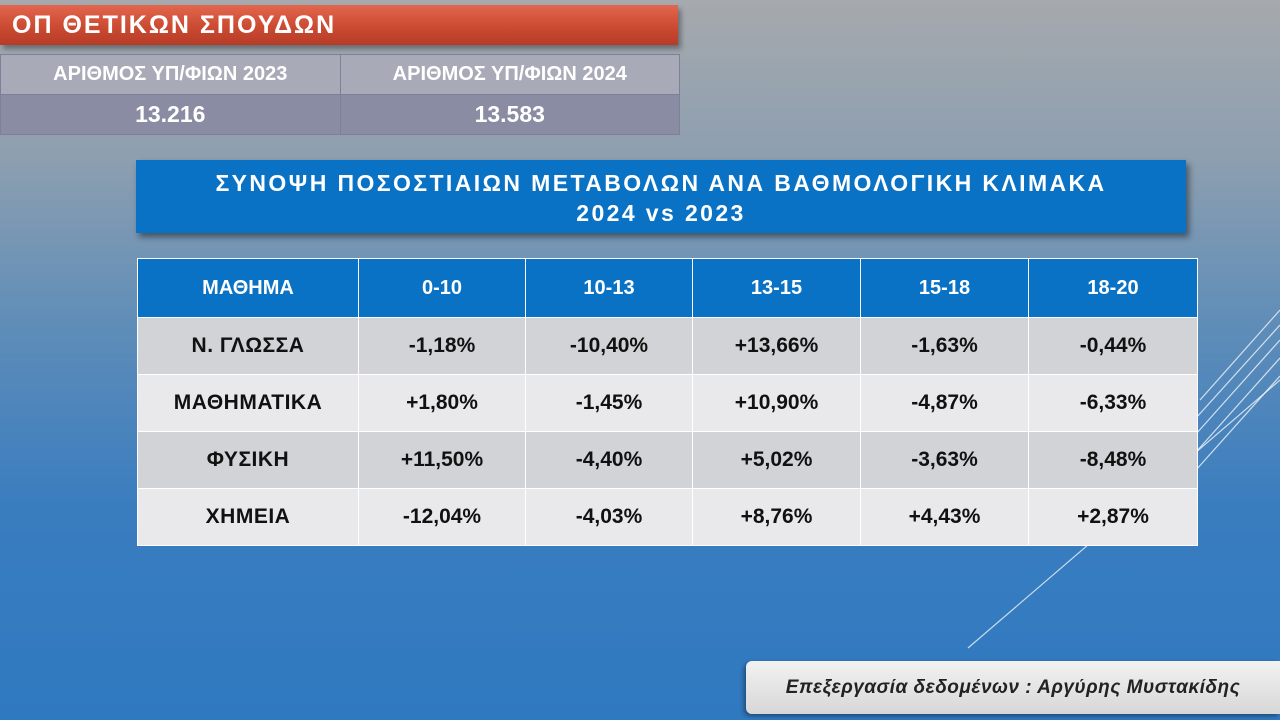 The height and width of the screenshot is (720, 1280). I want to click on value-cell: -4,03%, so click(609, 517).